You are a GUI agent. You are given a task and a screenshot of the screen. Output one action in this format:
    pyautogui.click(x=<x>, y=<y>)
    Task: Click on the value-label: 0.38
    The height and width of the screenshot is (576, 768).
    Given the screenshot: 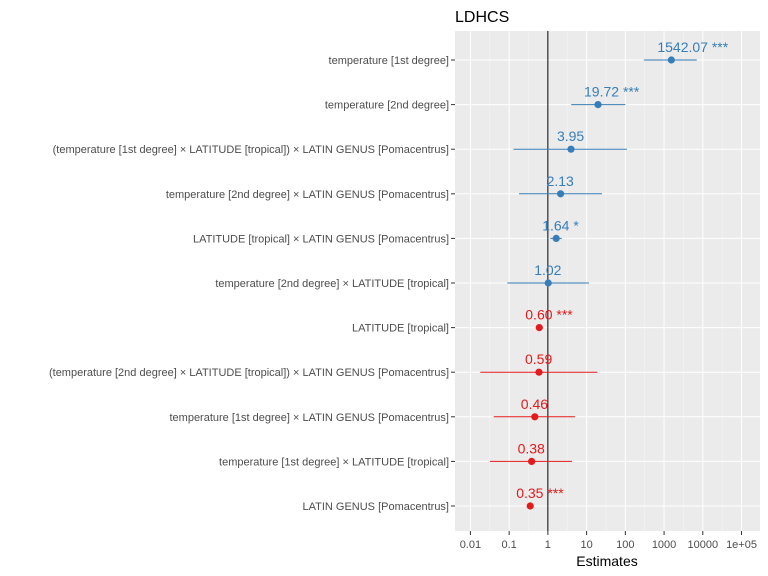 What is the action you would take?
    pyautogui.click(x=531, y=448)
    